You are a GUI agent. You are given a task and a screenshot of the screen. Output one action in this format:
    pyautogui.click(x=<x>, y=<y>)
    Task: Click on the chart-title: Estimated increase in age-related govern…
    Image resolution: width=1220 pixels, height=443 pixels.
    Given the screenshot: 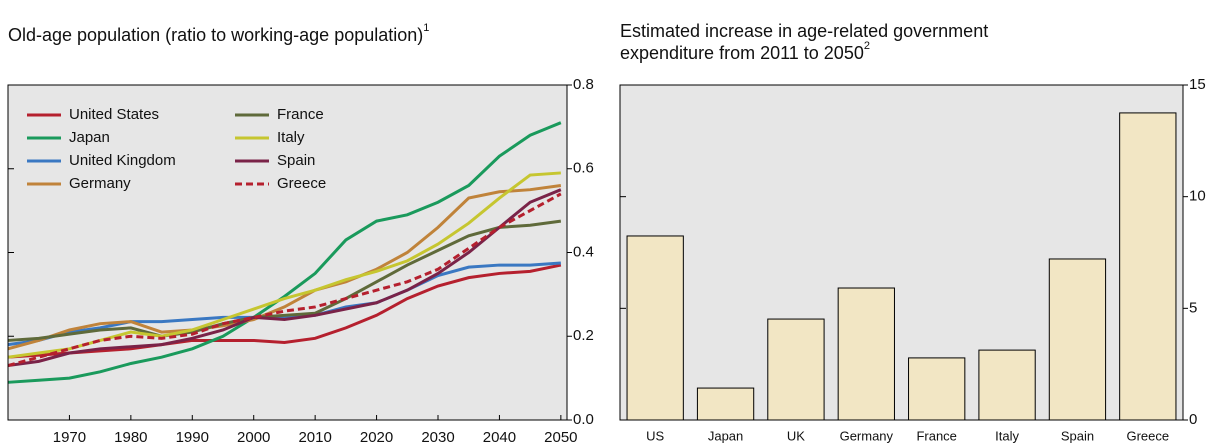 What is the action you would take?
    pyautogui.click(x=804, y=31)
    